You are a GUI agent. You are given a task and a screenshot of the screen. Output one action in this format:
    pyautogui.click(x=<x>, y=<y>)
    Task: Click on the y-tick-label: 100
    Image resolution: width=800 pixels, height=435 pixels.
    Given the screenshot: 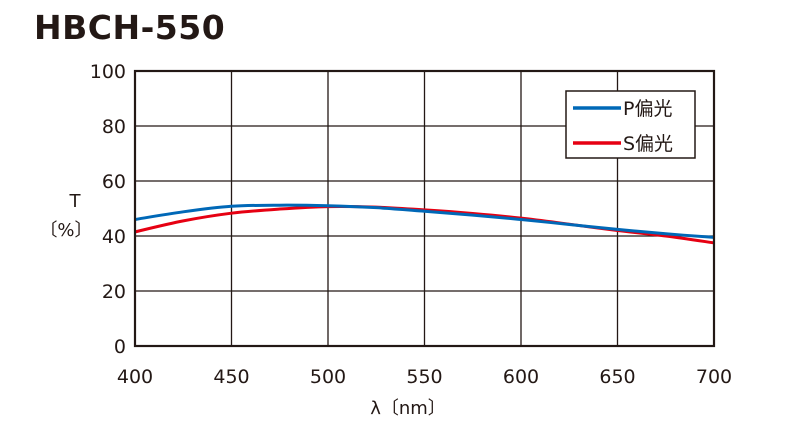 What is the action you would take?
    pyautogui.click(x=108, y=72)
    